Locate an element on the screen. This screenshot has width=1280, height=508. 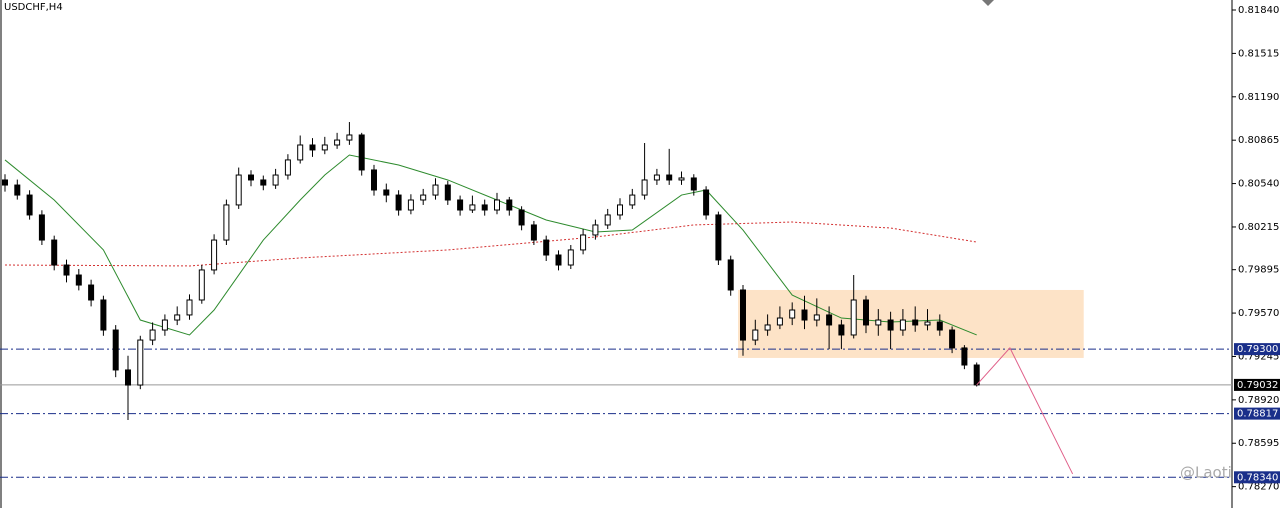
y-tick-label: 0.80540 is located at coordinates (1258, 184).